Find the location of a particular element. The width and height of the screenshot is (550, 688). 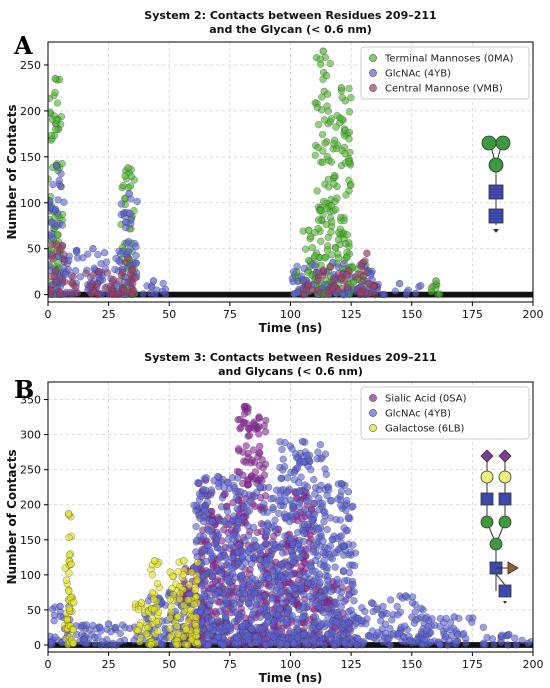

baseline-point is located at coordinates (530, 294).